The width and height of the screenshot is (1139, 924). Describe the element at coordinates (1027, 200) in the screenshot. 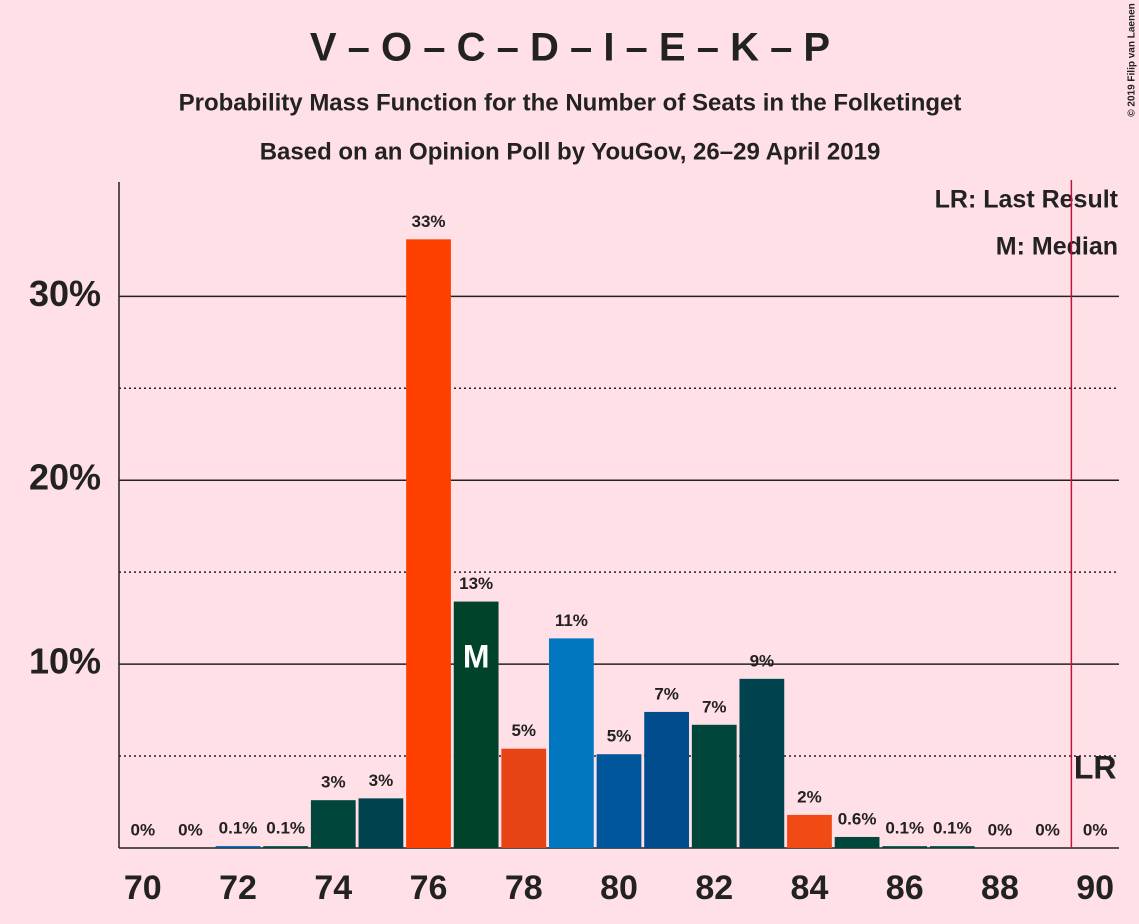

I see `legend-entry: LR: Last Result` at that location.